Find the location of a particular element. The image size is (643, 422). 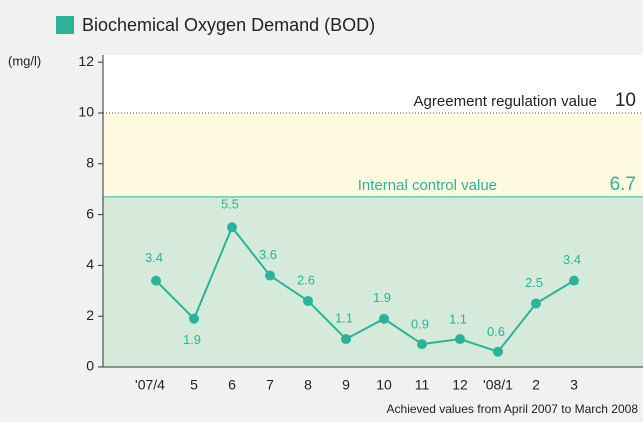

reference-value: 6.7 is located at coordinates (623, 184).